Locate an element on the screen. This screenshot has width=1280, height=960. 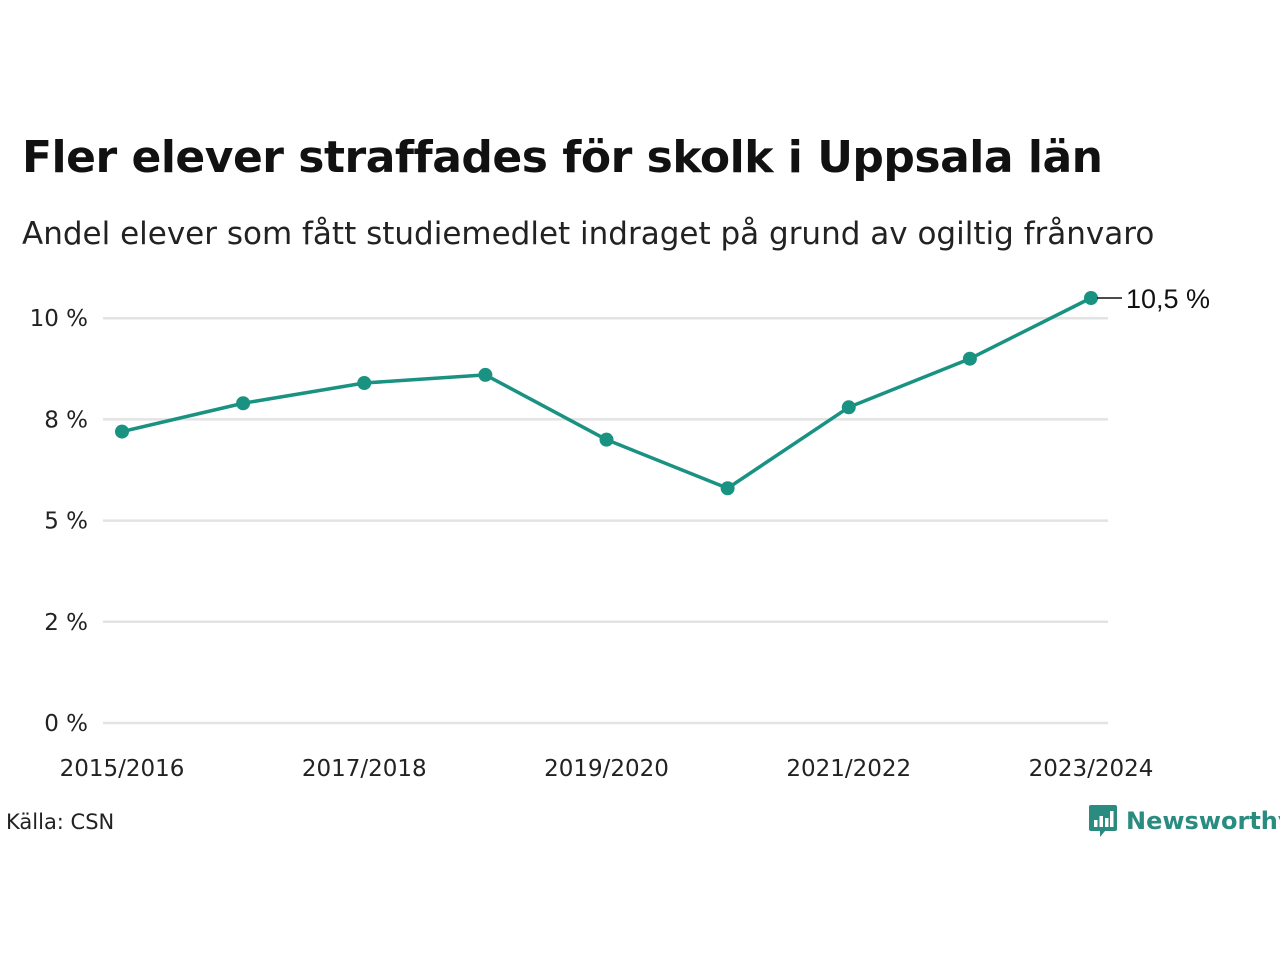
y-tick-label: 8 % is located at coordinates (66, 420).